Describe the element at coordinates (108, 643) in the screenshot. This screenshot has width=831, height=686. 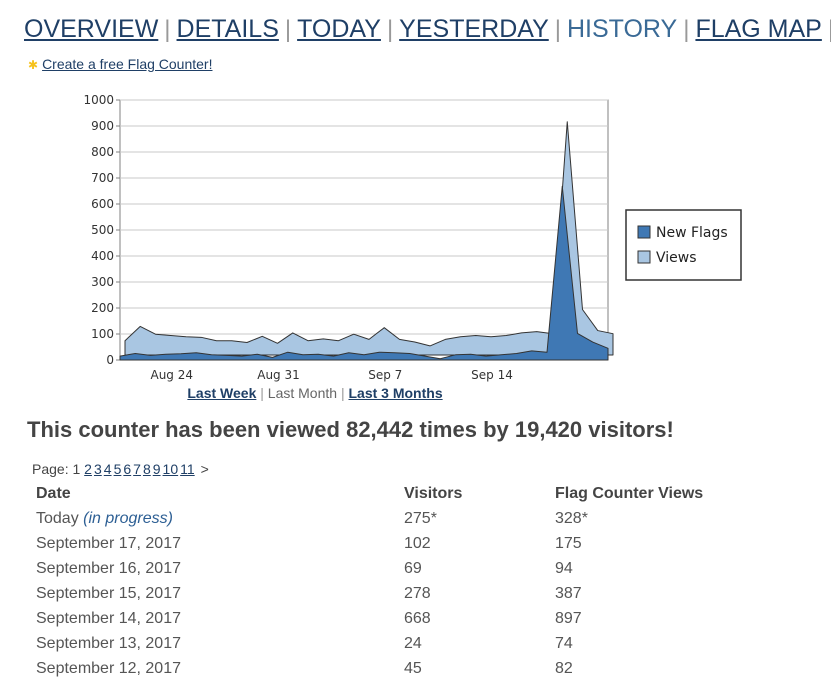
I see `date-cell: September 13, 2017` at that location.